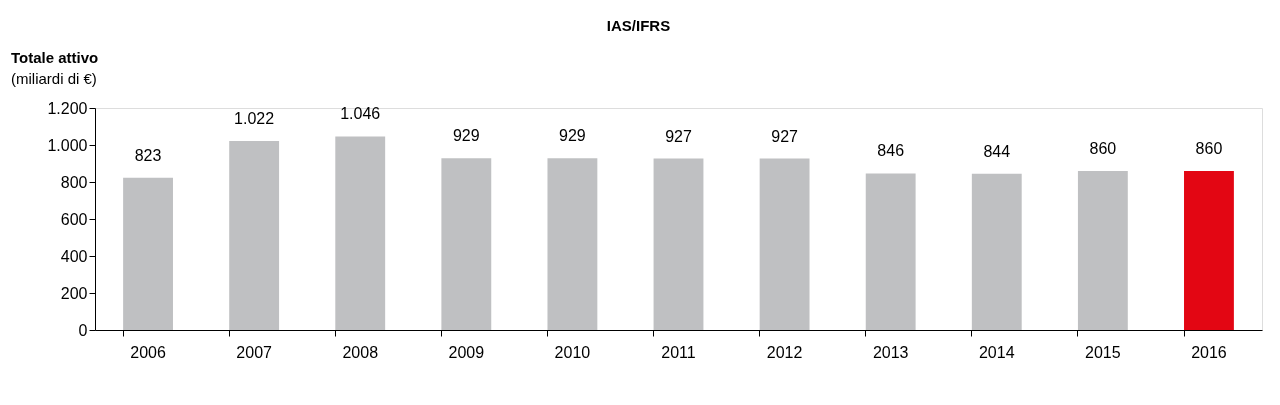 Image resolution: width=1280 pixels, height=405 pixels. Describe the element at coordinates (360, 114) in the screenshot. I see `data-label: 1.046` at that location.